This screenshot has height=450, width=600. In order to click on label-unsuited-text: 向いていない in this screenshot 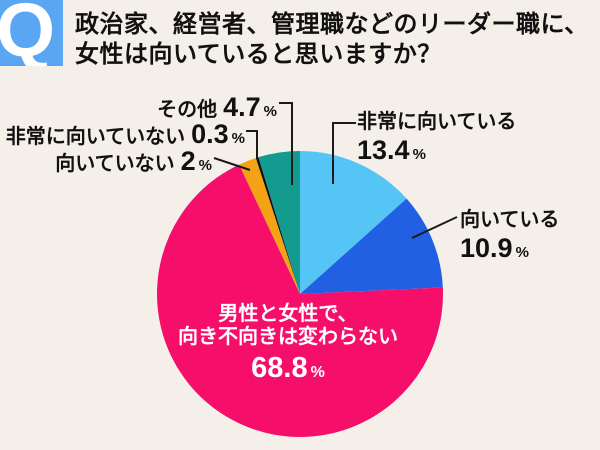, I will do `click(115, 164)`.